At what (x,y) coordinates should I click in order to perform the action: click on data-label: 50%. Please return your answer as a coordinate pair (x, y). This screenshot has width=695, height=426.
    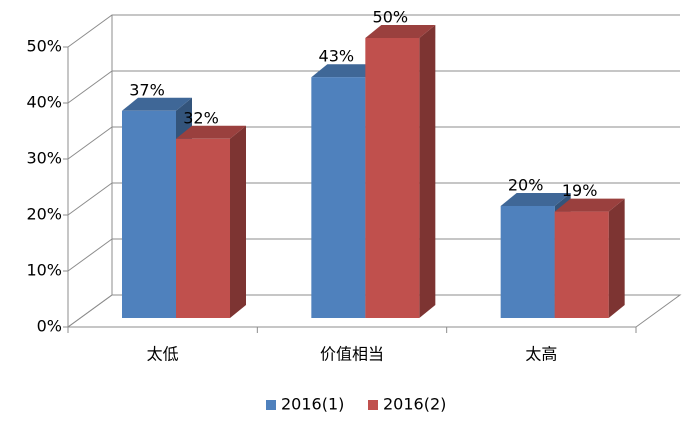
    Looking at the image, I should click on (391, 17).